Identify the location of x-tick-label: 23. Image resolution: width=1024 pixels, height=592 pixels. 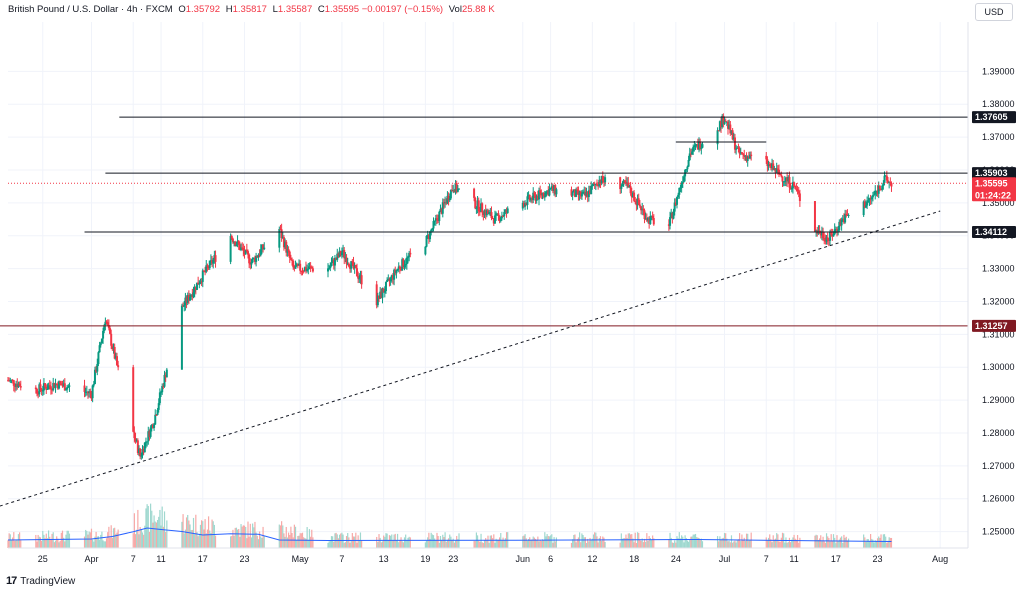
(878, 559).